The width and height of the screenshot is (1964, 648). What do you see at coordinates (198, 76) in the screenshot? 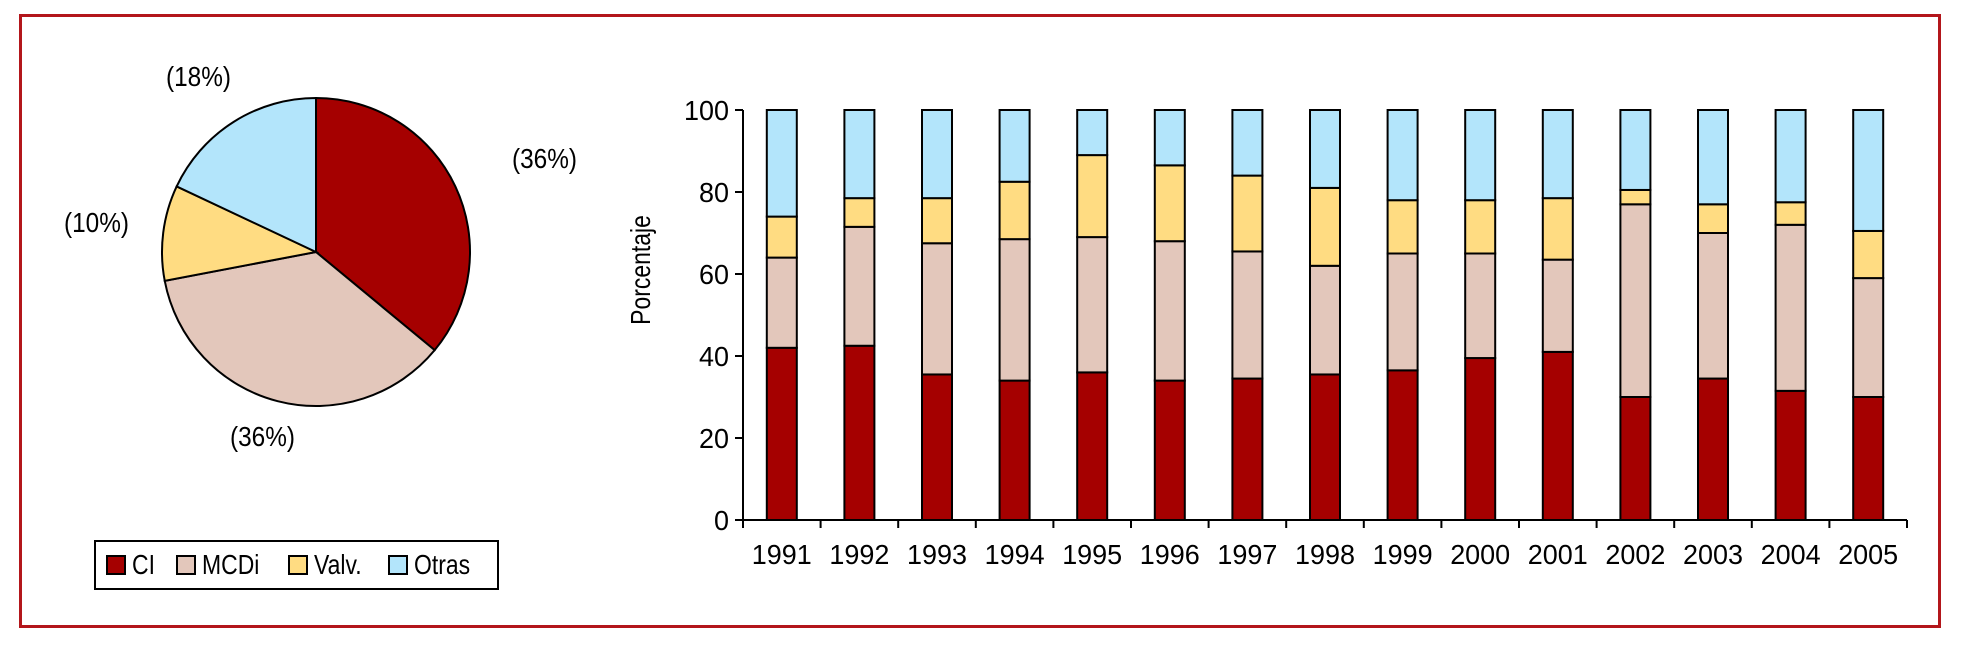
I see `pie-label-otras: (18%)` at bounding box center [198, 76].